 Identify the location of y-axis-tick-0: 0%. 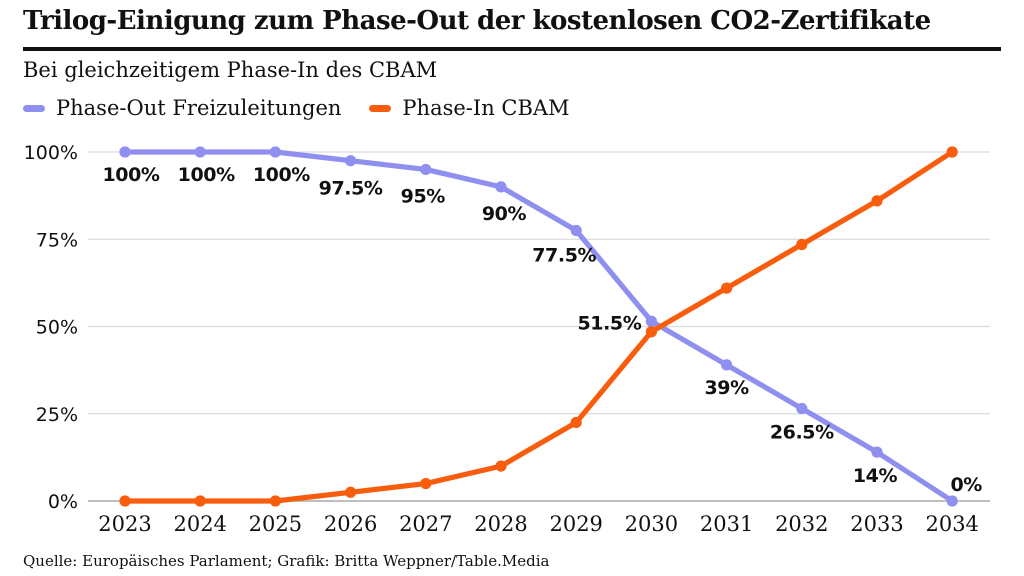
(63, 502).